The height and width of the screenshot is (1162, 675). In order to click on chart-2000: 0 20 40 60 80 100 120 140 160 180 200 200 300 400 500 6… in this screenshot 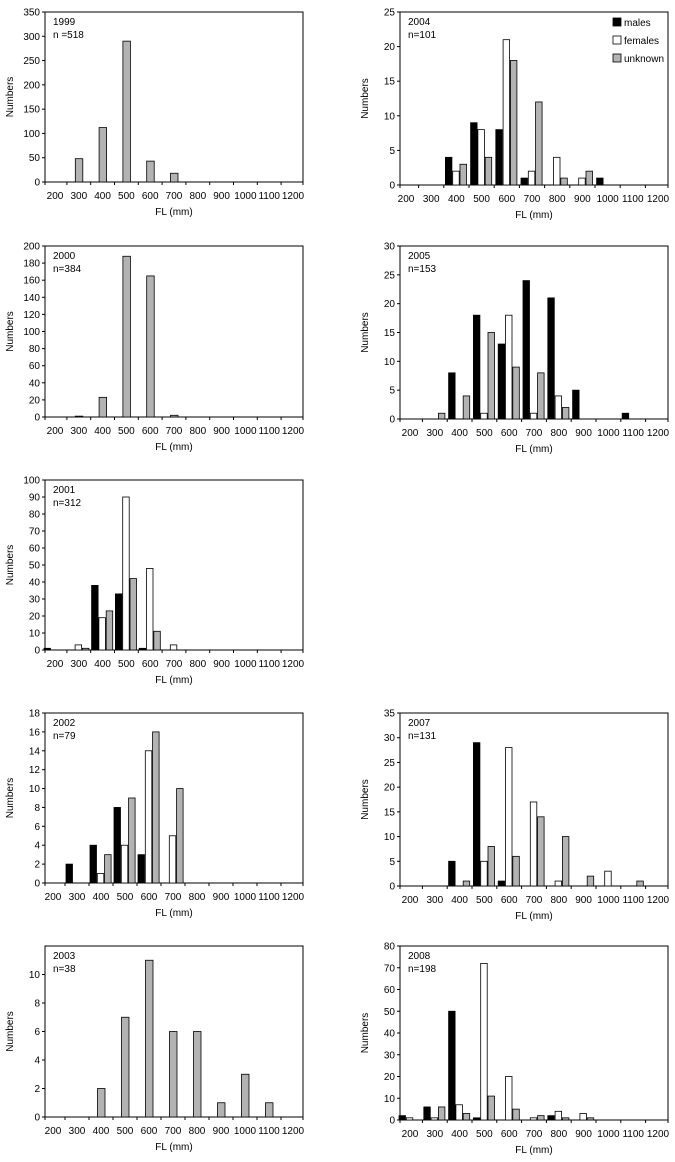, I will do `click(155, 348)`.